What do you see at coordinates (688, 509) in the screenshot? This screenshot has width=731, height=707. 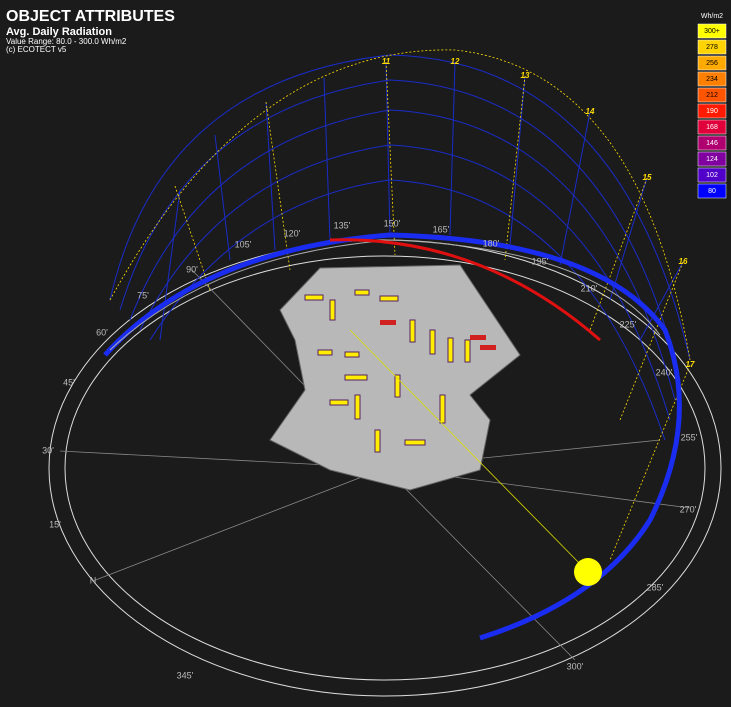 I see `azimuth-label: 270'` at bounding box center [688, 509].